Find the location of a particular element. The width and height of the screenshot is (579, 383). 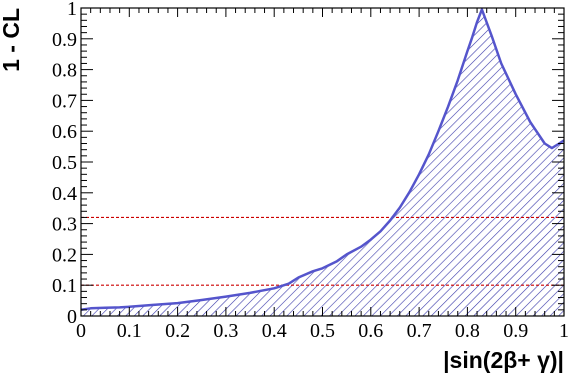

x-tick-label: 0.3 is located at coordinates (225, 331).